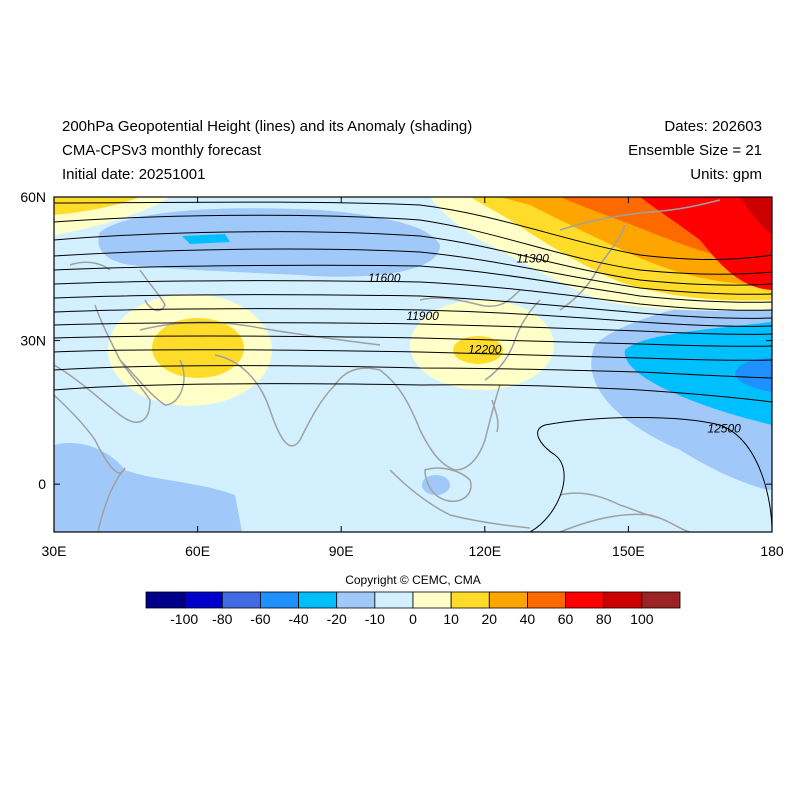  I want to click on model-name: CMA-CPSv3 monthly forecast, so click(162, 150).